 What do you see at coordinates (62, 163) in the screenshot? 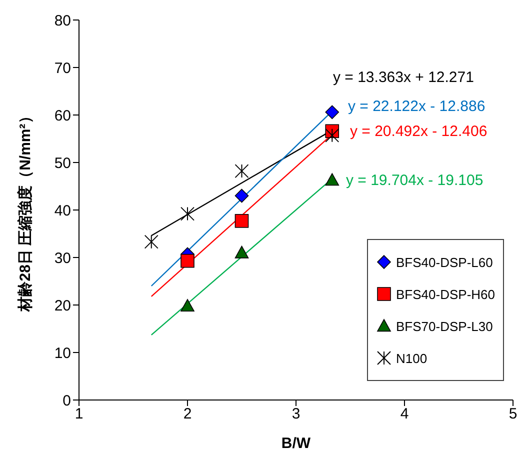
I see `y-tick-label: 50` at bounding box center [62, 163].